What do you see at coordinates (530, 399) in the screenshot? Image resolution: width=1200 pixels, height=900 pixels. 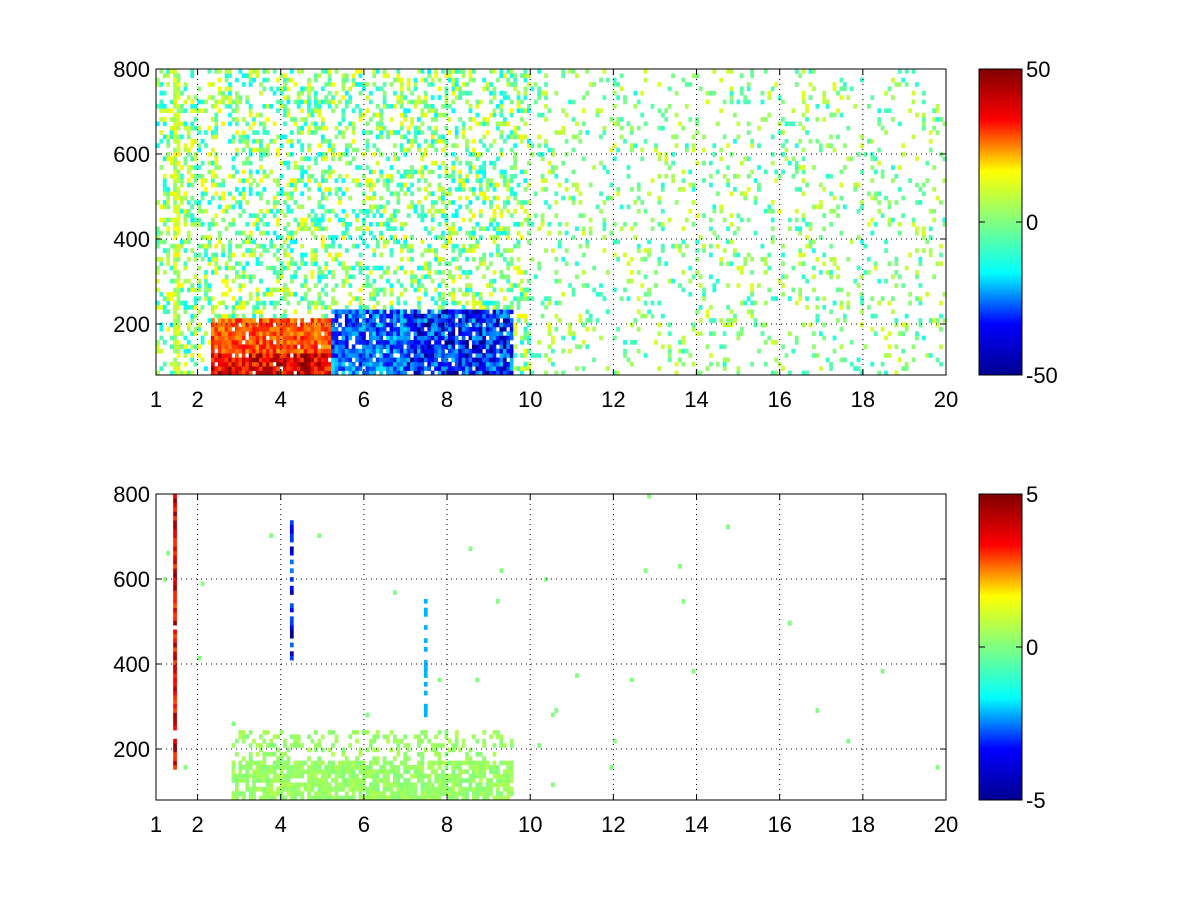 I see `x-tick-label: 10` at bounding box center [530, 399].